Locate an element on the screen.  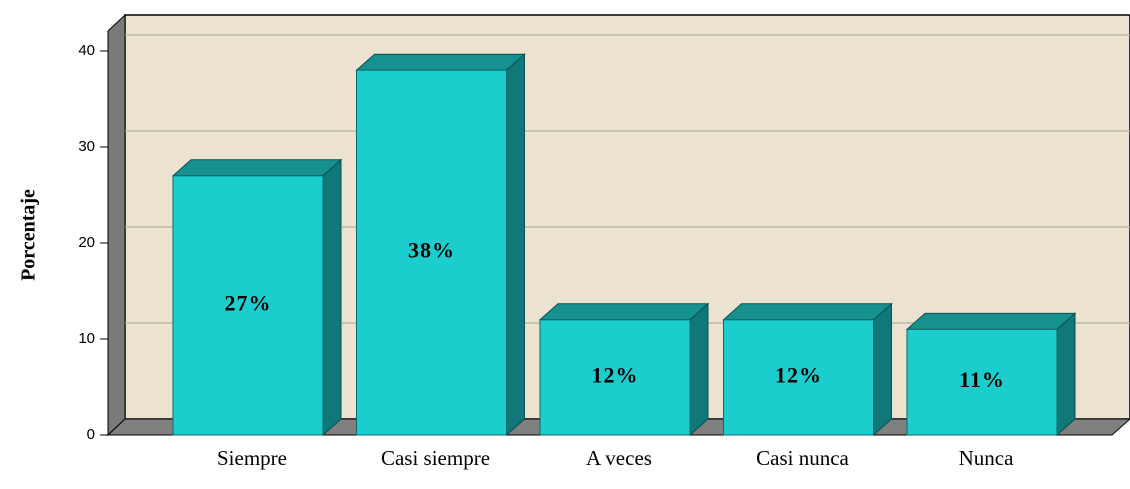
y-tick-label: 30 is located at coordinates (86, 146).